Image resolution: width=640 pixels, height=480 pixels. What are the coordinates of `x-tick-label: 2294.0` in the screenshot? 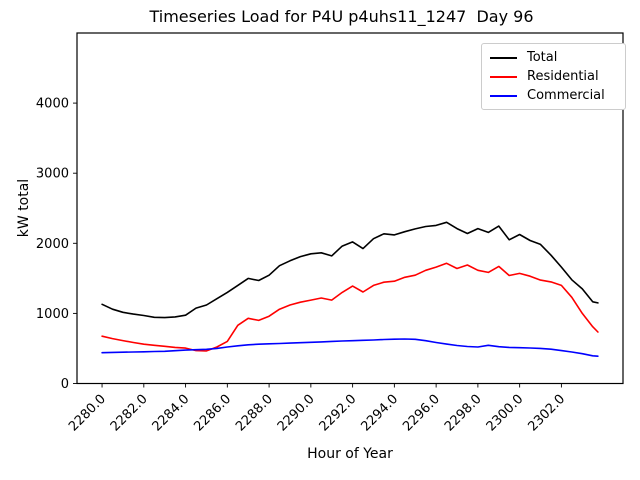 It's located at (379, 413).